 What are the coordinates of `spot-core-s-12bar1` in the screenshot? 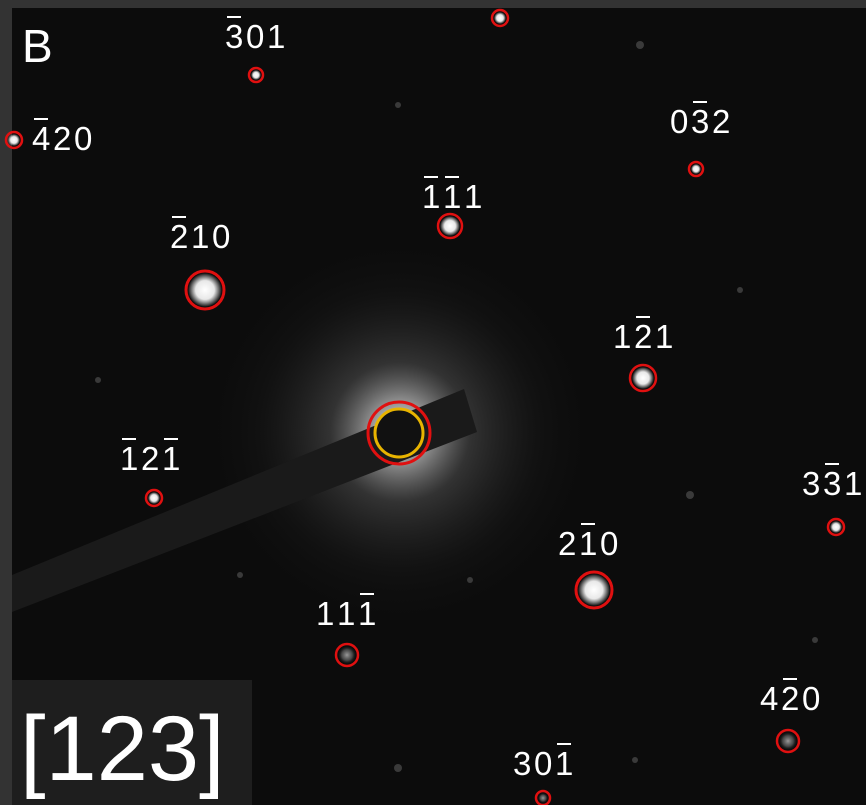 It's located at (643, 378).